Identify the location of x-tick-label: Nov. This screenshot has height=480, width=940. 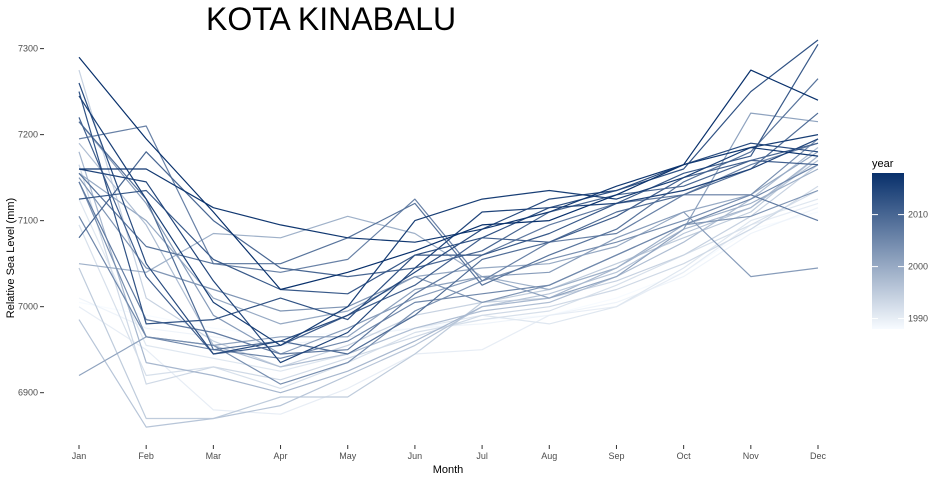
(751, 456).